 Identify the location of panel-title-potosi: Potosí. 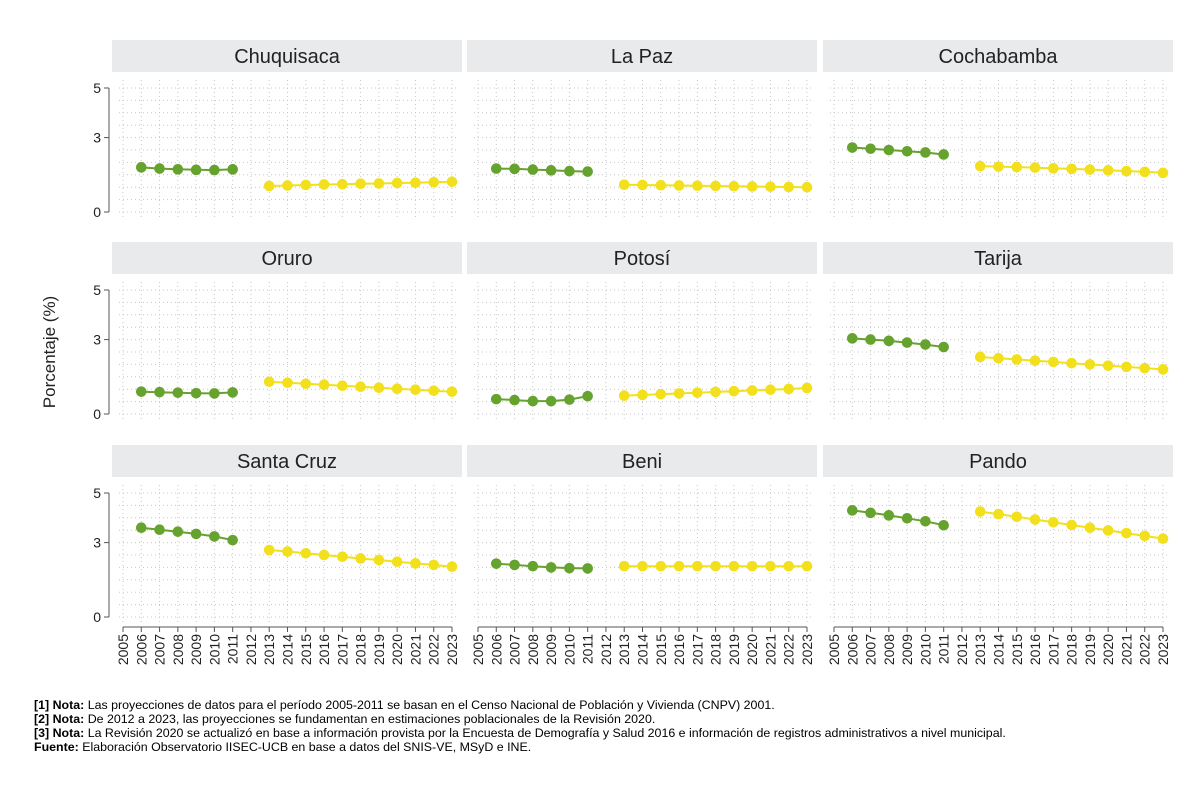
(642, 259).